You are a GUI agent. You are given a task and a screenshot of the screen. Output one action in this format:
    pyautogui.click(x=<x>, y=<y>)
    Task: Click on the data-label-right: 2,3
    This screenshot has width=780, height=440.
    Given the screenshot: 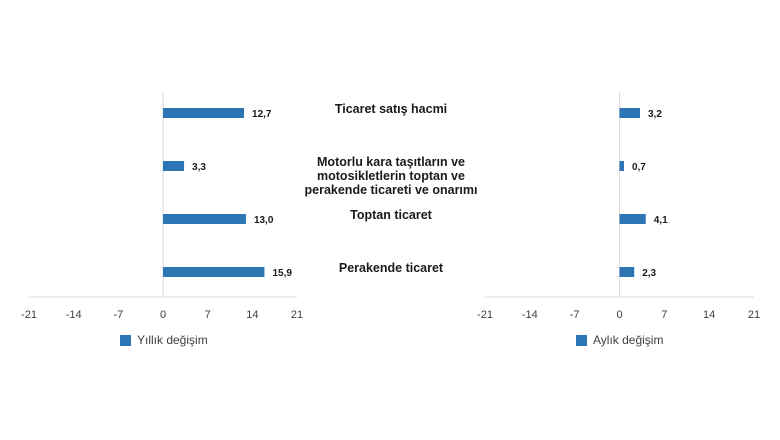 What is the action you would take?
    pyautogui.click(x=649, y=273)
    